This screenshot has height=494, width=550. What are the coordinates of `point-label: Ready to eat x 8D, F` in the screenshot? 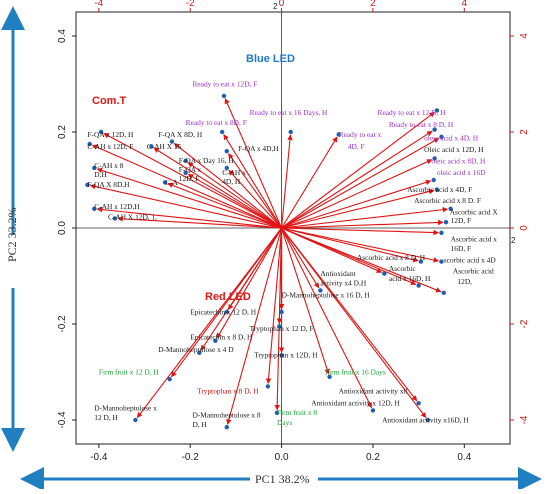 It's located at (216, 122).